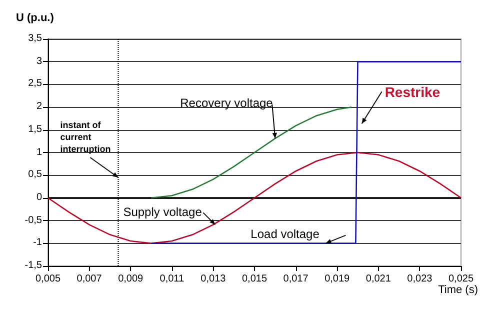  Describe the element at coordinates (213, 279) in the screenshot. I see `x-tick-label: 0,013` at that location.